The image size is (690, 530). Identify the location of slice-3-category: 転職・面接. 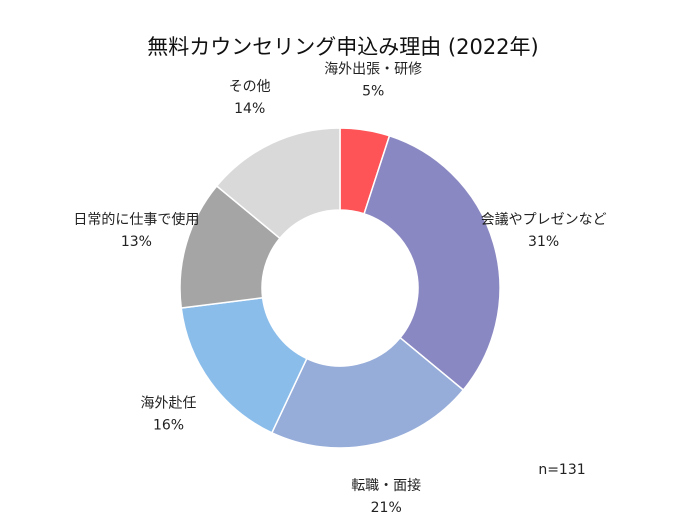
(386, 485).